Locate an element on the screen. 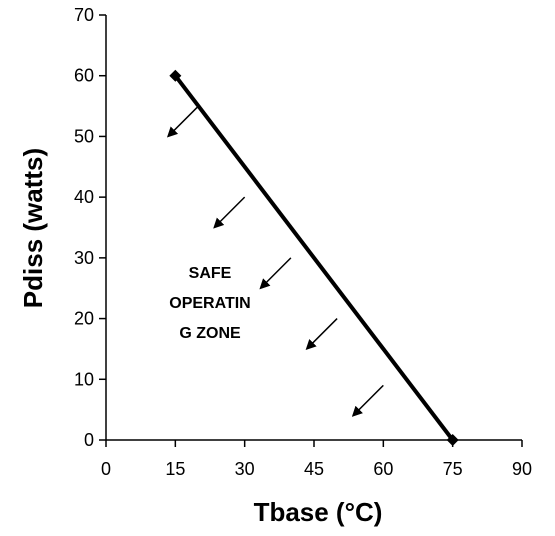 The image size is (555, 536). safe-zone-label-line-2: G ZONE is located at coordinates (210, 333).